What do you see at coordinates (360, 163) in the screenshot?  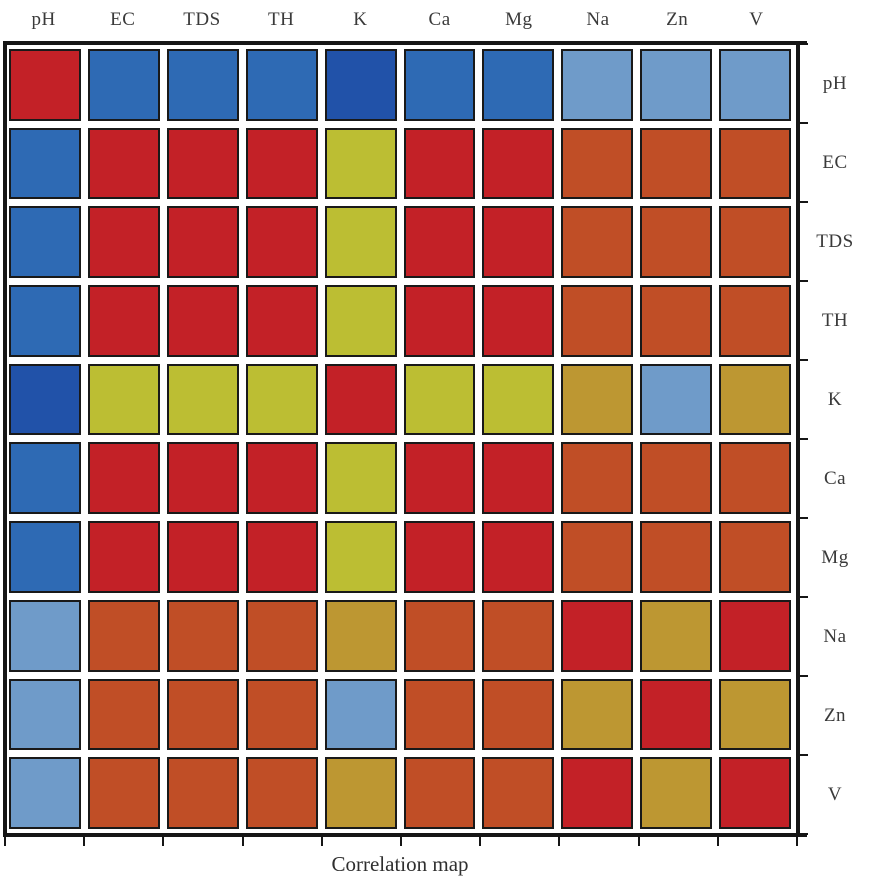 I see `heatmap-cell-EC-K` at bounding box center [360, 163].